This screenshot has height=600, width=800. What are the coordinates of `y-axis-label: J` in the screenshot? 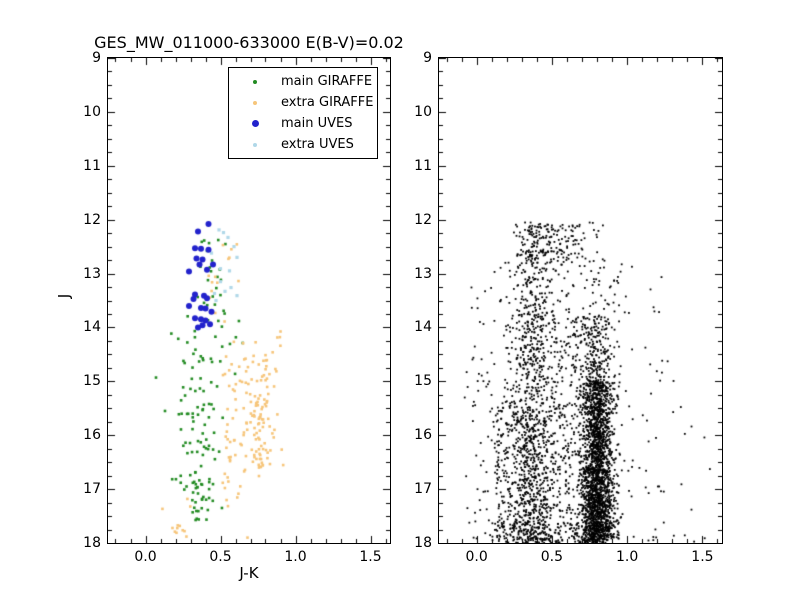 It's located at (64, 296).